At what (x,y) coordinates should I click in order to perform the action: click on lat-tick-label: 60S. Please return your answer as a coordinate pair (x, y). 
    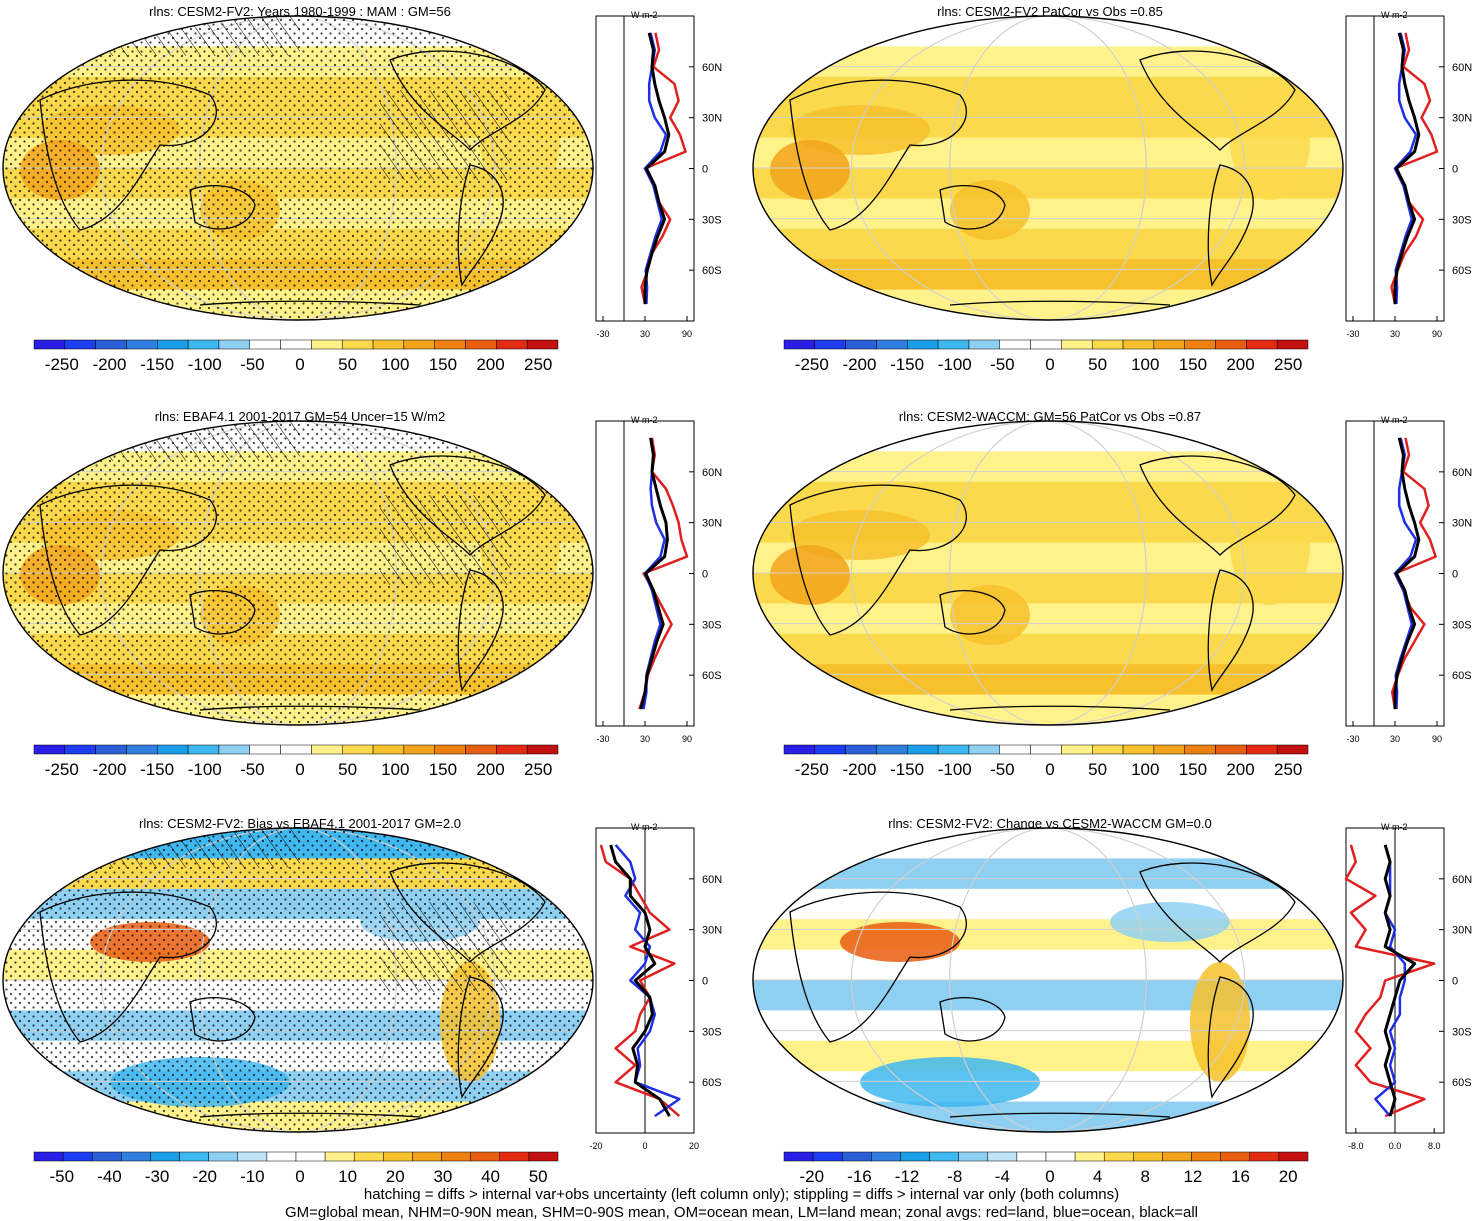
    Looking at the image, I should click on (1462, 676).